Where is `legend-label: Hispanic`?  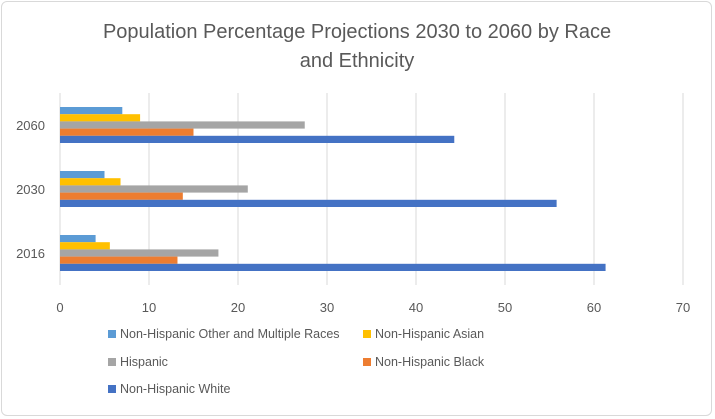
legend-label: Hispanic is located at coordinates (144, 362).